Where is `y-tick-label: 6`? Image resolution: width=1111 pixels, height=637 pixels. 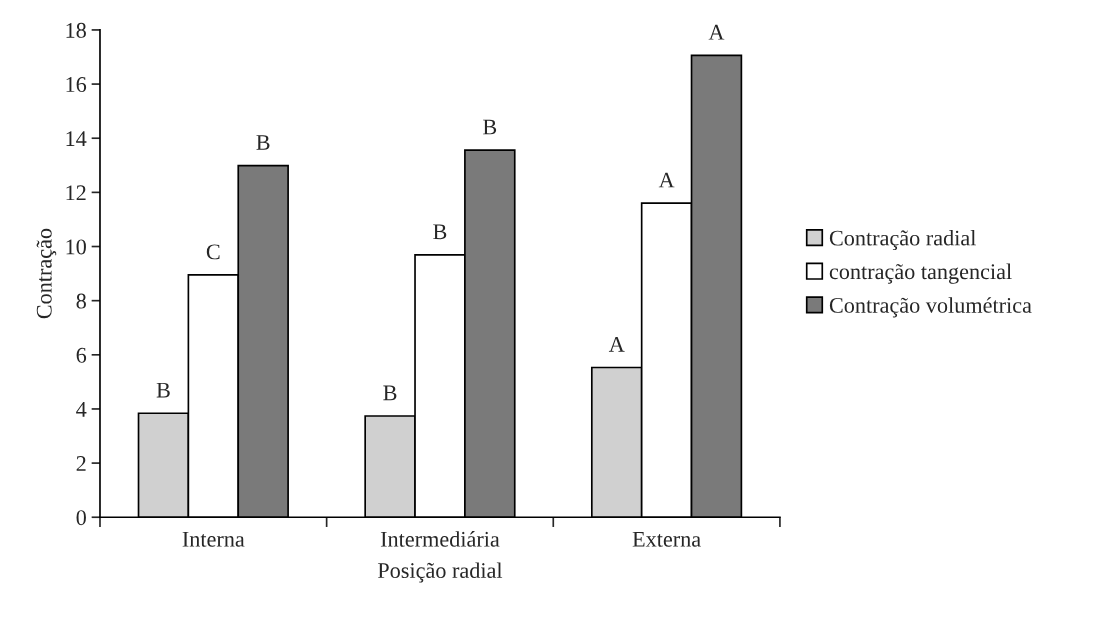
y-tick-label: 6 is located at coordinates (81, 355).